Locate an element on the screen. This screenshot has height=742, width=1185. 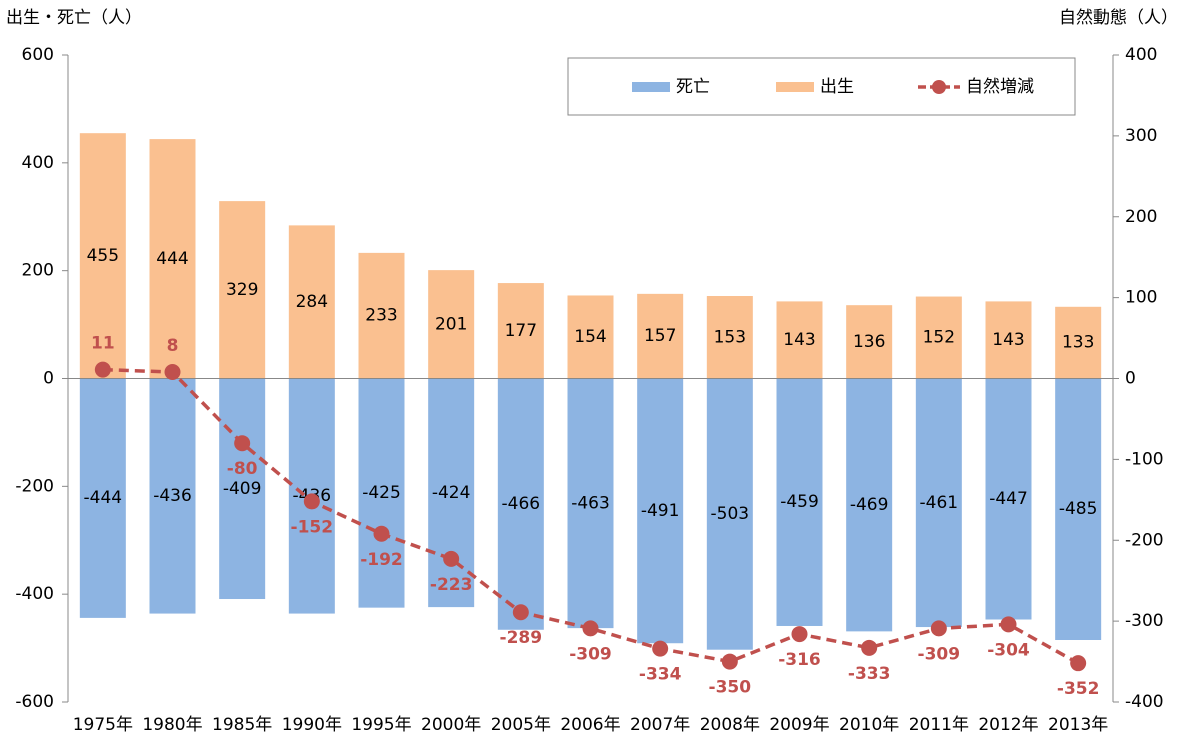
data-label: 8 is located at coordinates (173, 346).